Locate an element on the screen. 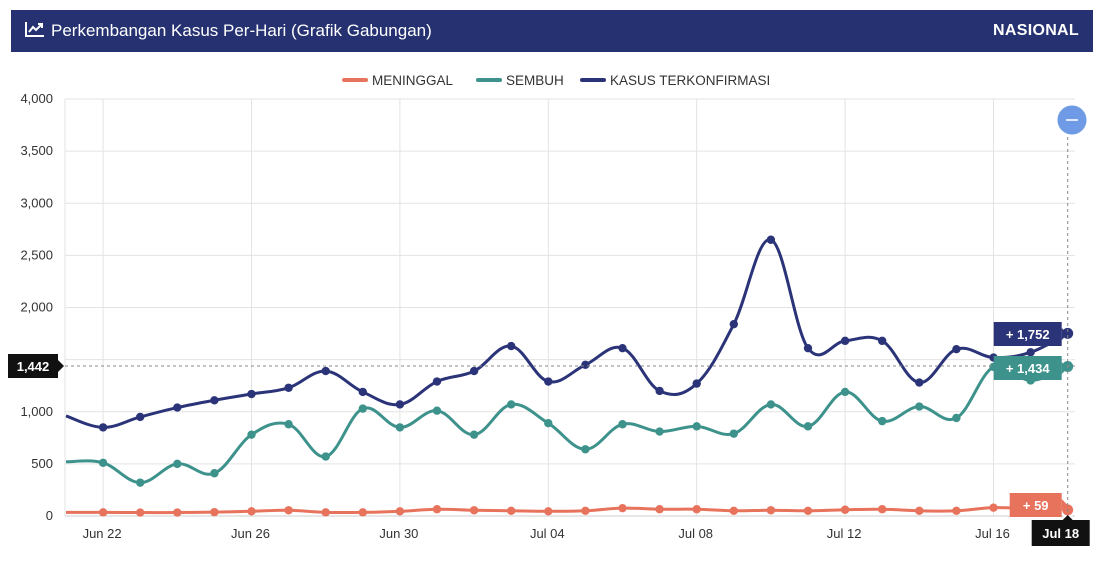 The image size is (1099, 562). legend-label-kasus: KASUS TERKONFIRMASI is located at coordinates (690, 80).